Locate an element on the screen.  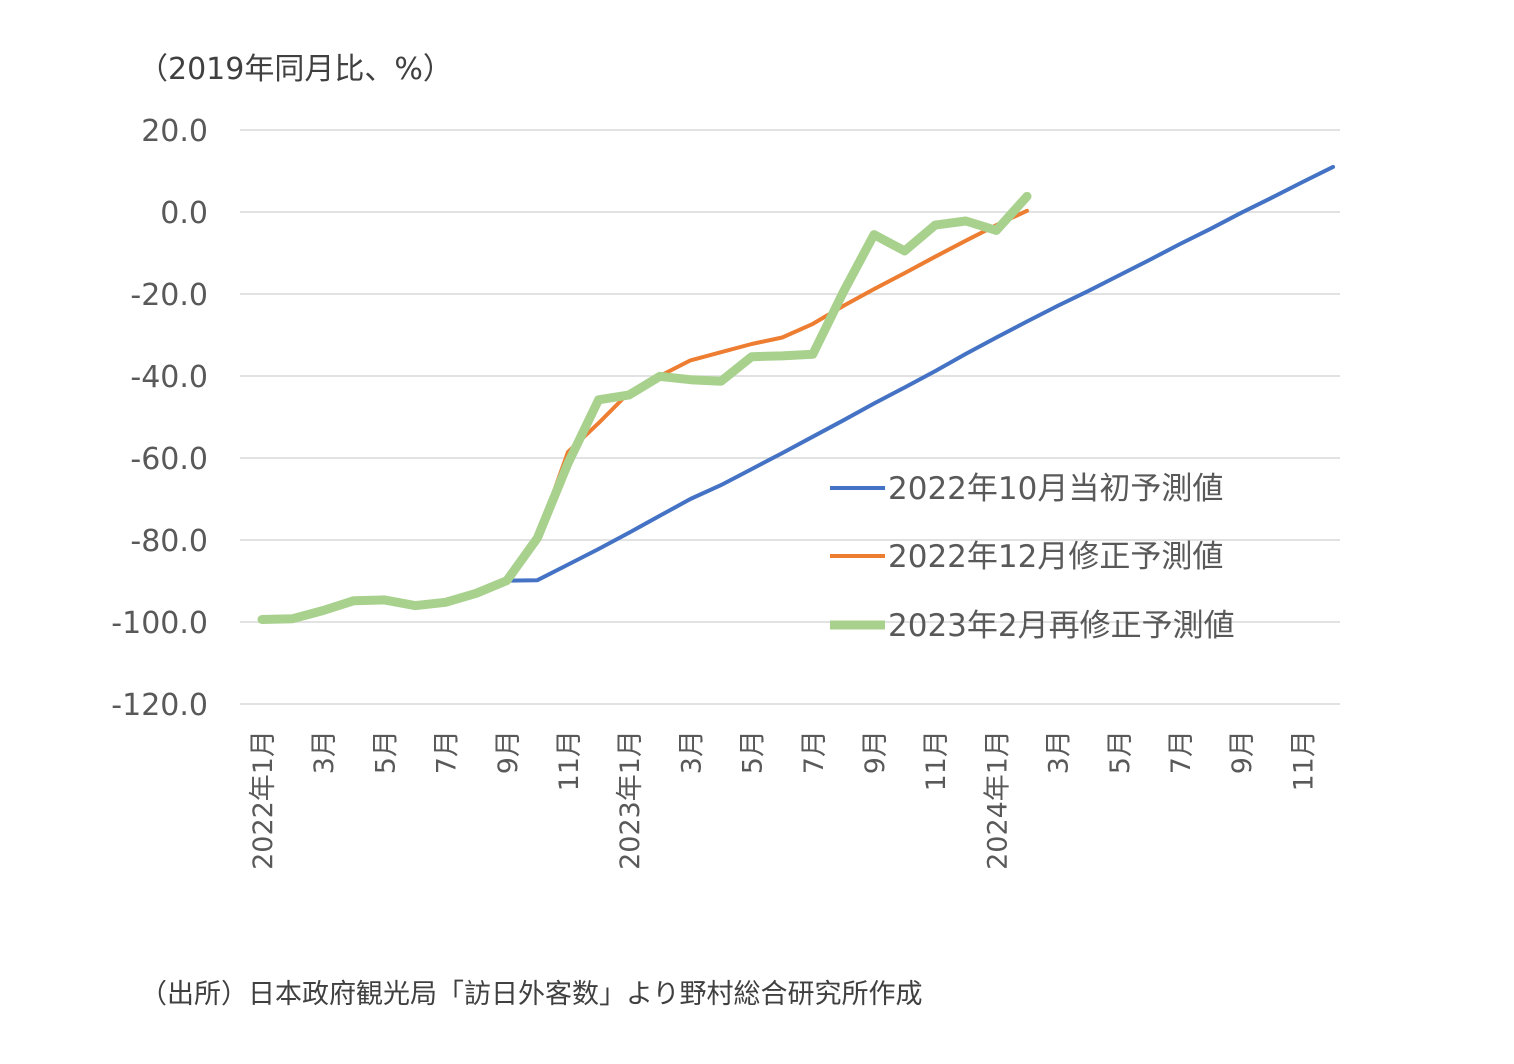
y-tick-label: 0.0 is located at coordinates (184, 213).